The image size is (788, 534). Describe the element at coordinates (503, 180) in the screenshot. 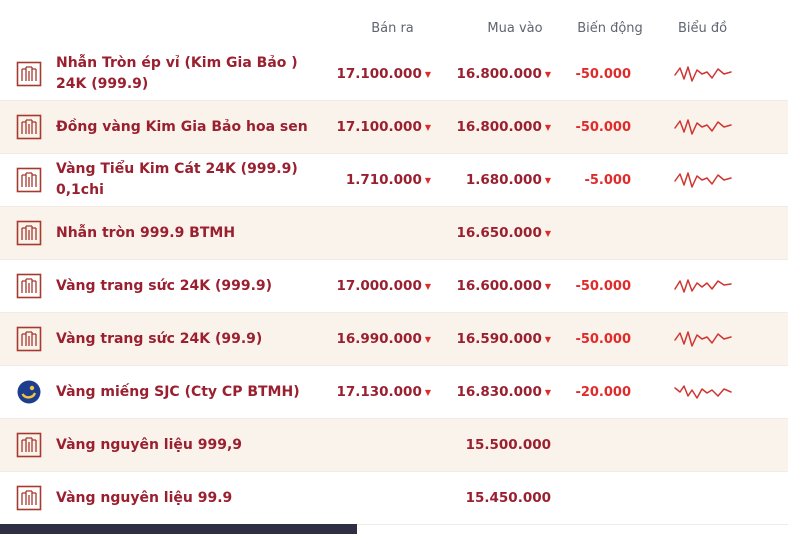

I see `buy-price-value: 1.680.000` at that location.